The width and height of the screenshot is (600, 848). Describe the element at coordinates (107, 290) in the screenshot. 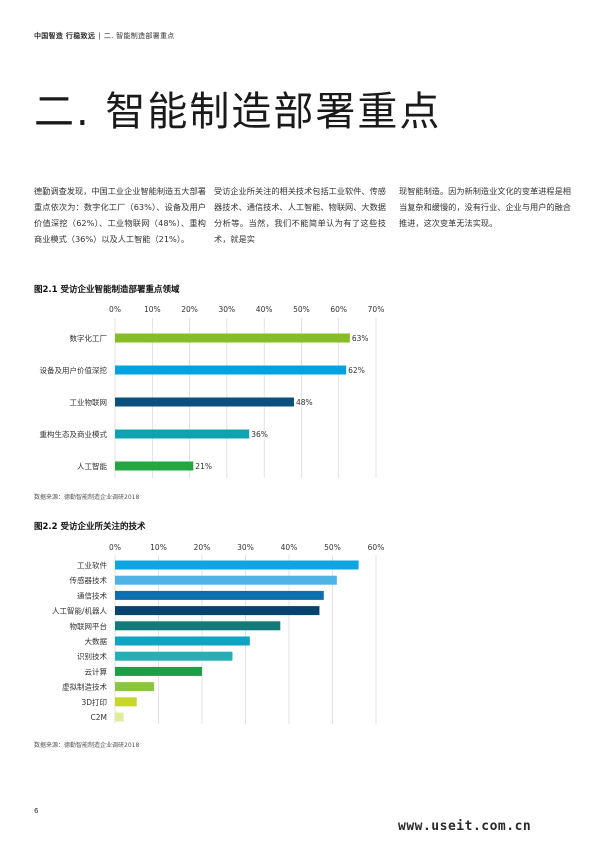

I see `figure-1-title: 图2.1 受访企业智能制造部署重点领域` at that location.